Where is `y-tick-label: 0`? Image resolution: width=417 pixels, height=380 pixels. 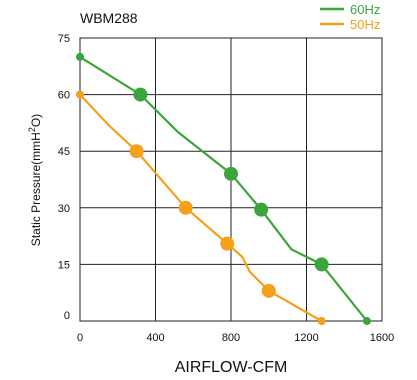 y-tick-label: 0 is located at coordinates (67, 316).